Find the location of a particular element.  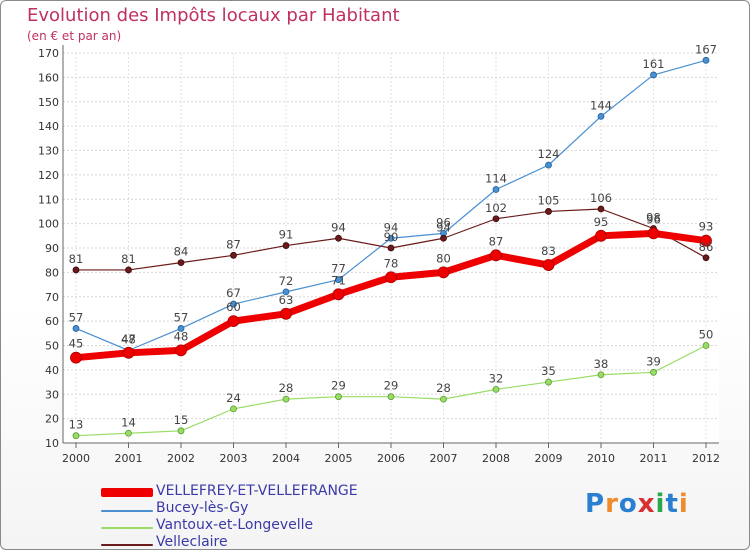

data-label: 29 is located at coordinates (338, 386).